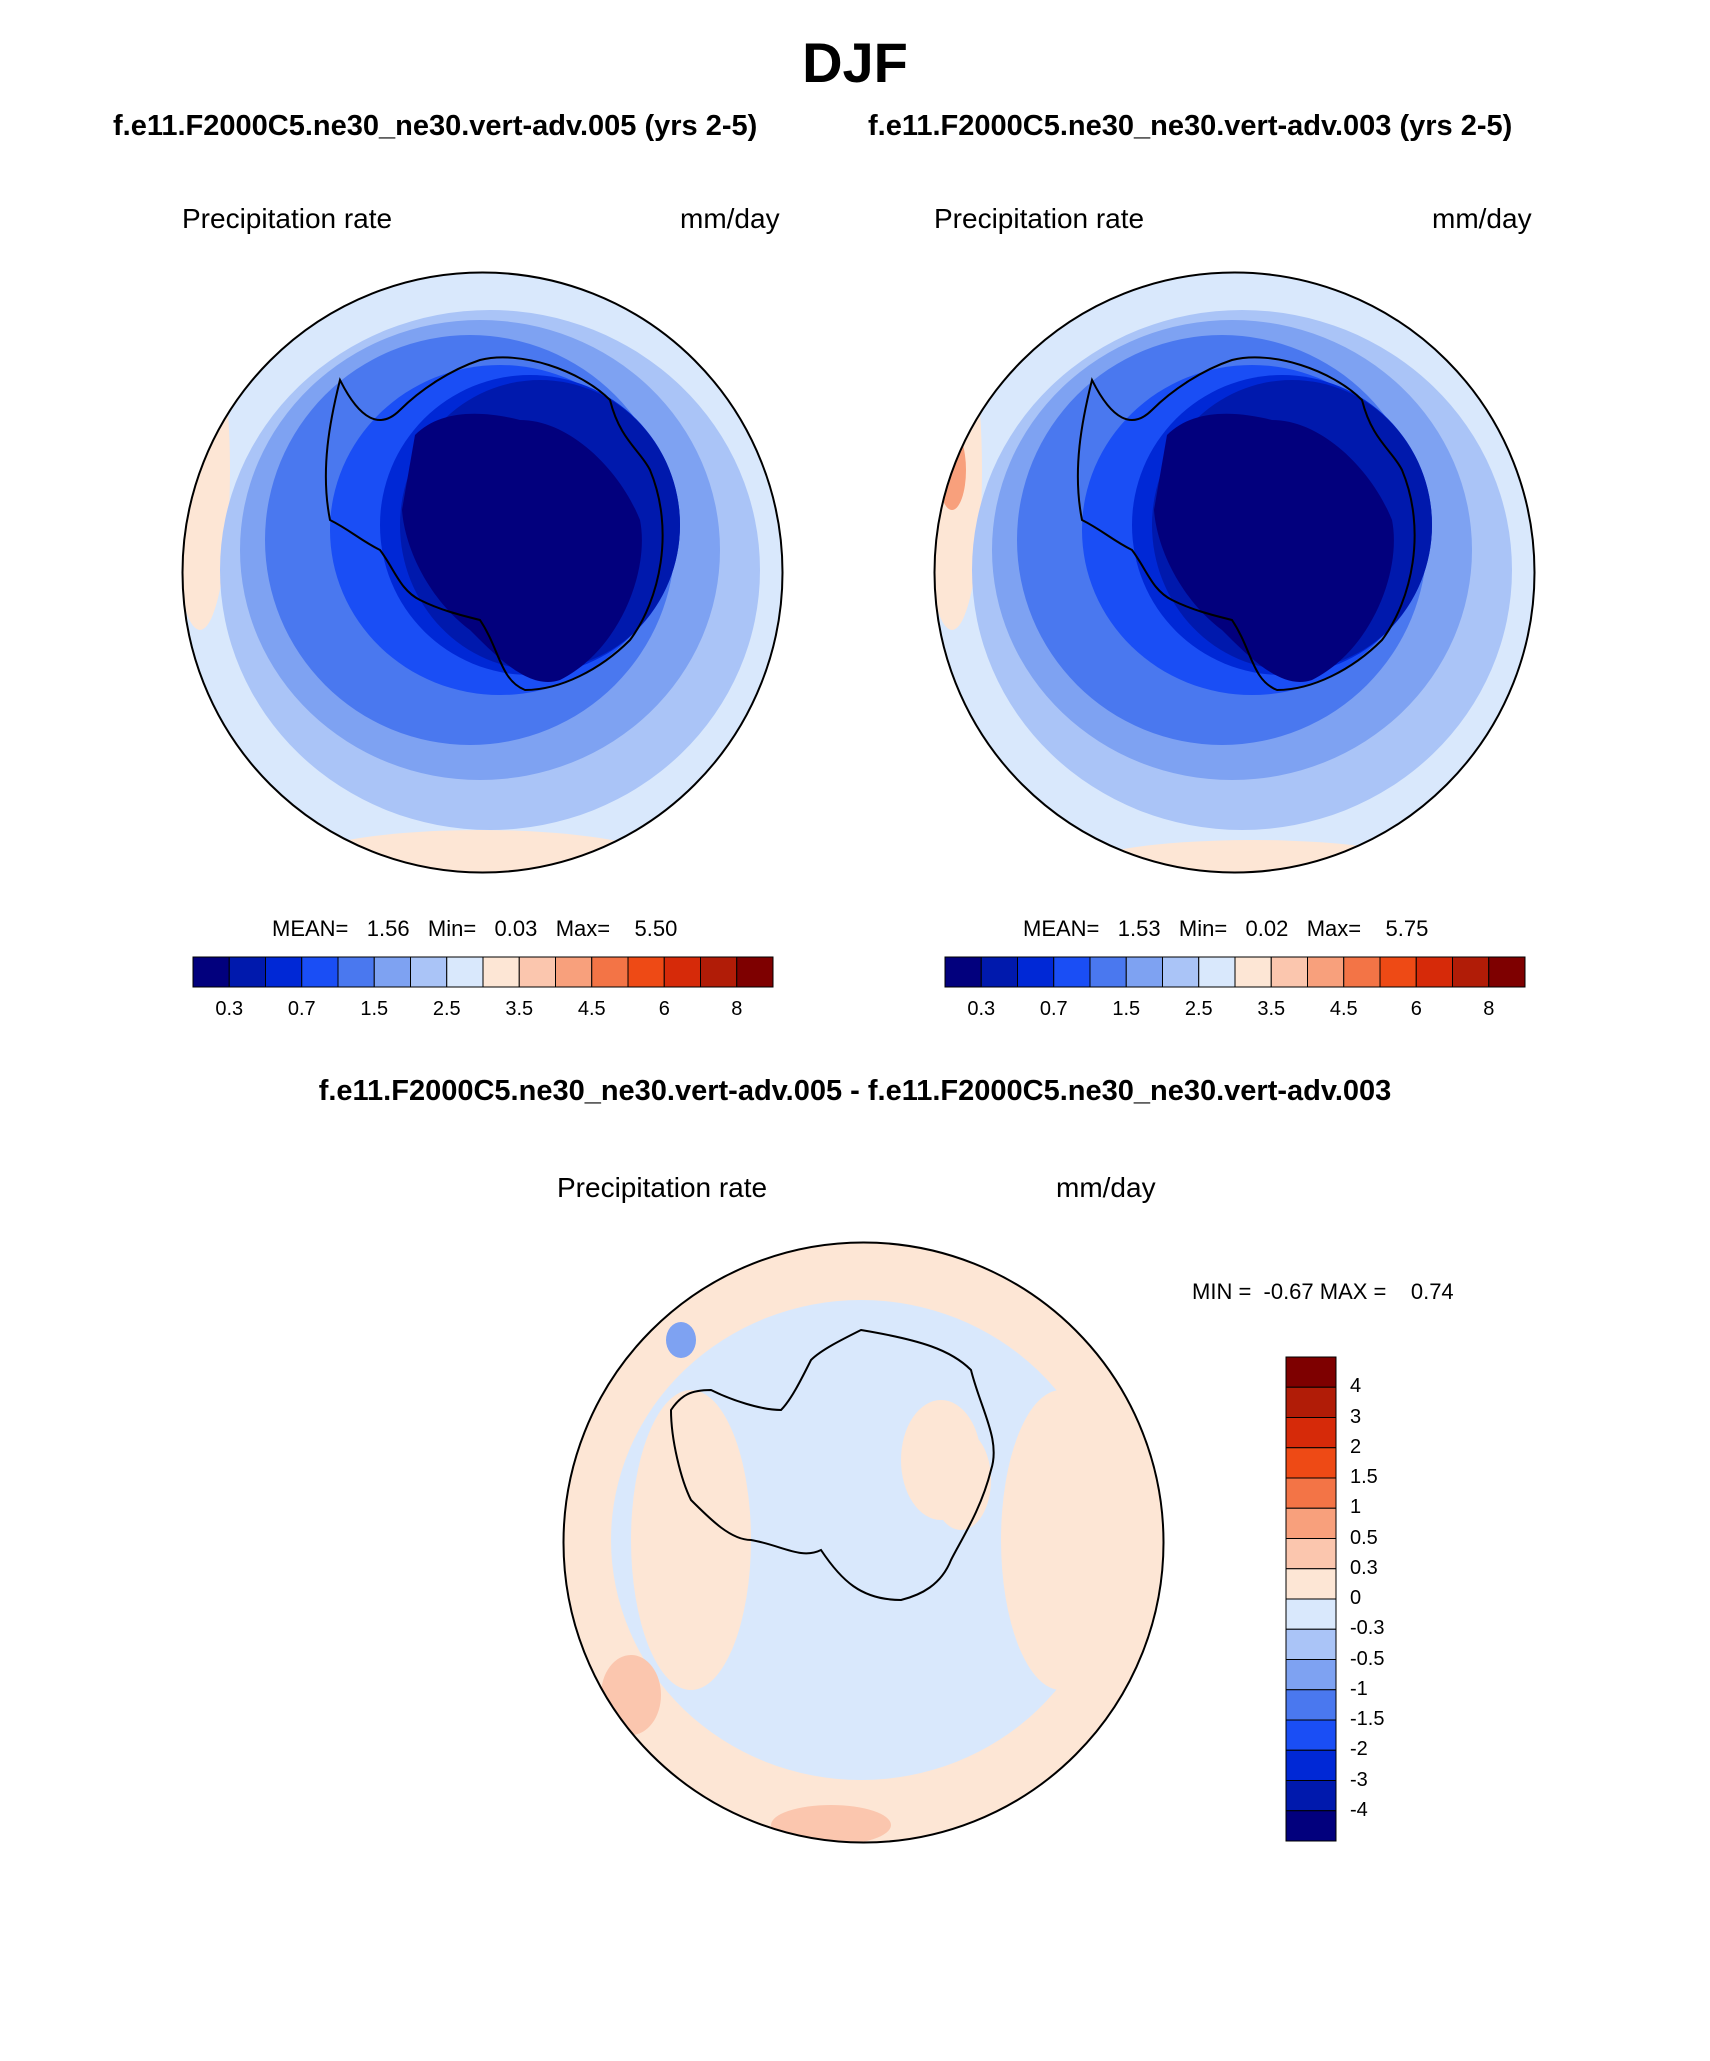  I want to click on colorbar-left-tick-label: 4.5, so click(591, 1009).